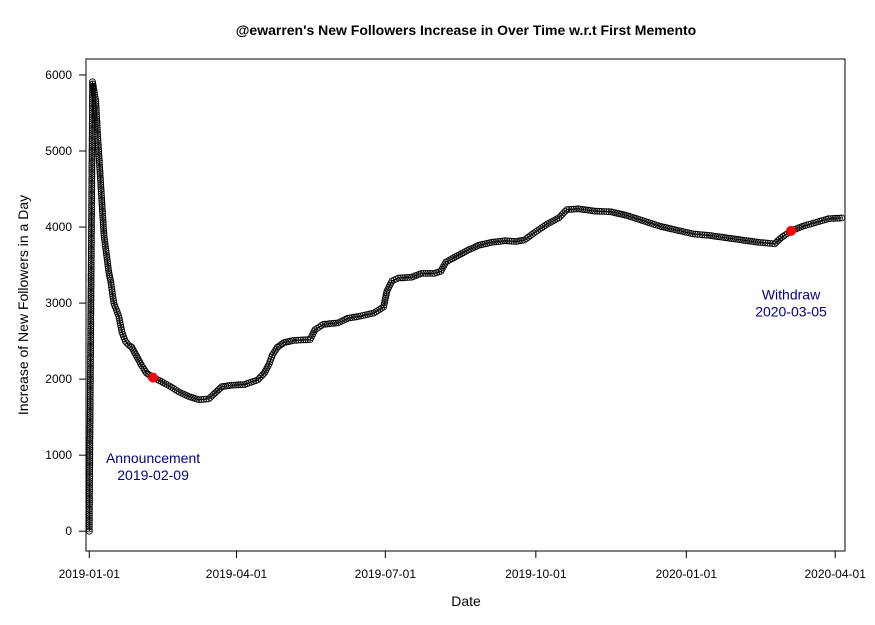 The image size is (875, 625). What do you see at coordinates (153, 466) in the screenshot?
I see `annotation-text: Announcement 2019-02-09` at bounding box center [153, 466].